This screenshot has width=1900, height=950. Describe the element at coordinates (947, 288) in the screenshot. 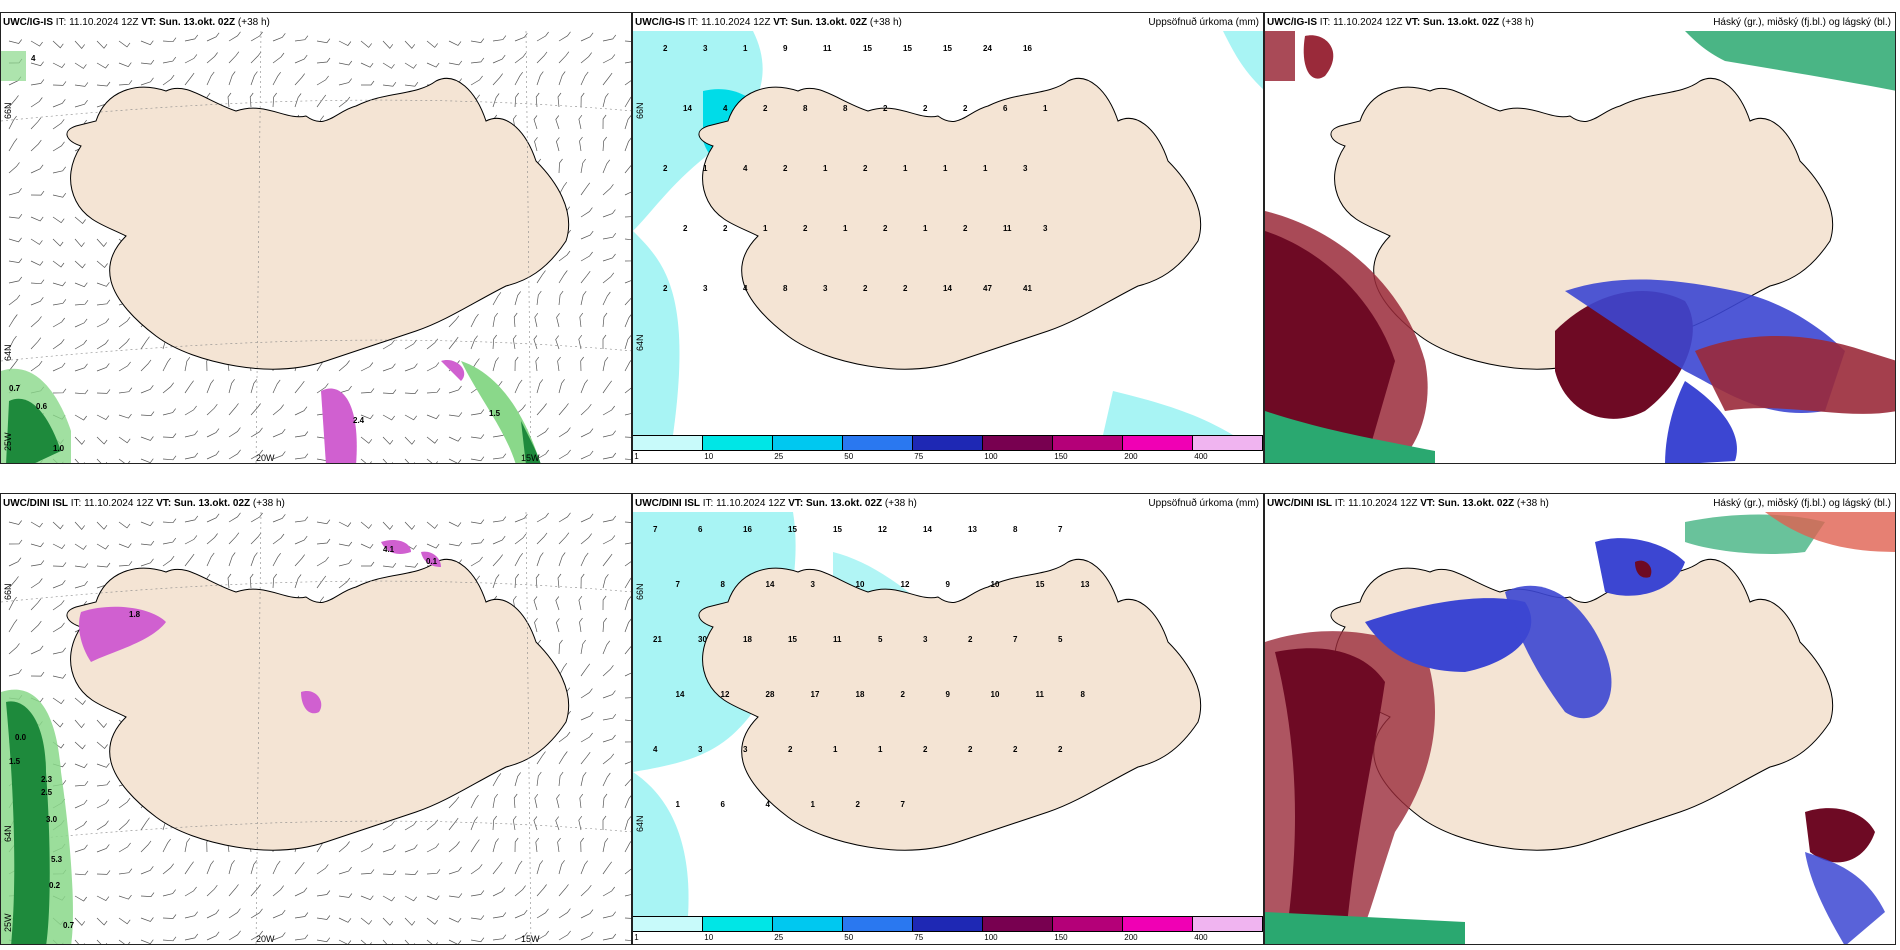

I see `precip-value: 14` at that location.